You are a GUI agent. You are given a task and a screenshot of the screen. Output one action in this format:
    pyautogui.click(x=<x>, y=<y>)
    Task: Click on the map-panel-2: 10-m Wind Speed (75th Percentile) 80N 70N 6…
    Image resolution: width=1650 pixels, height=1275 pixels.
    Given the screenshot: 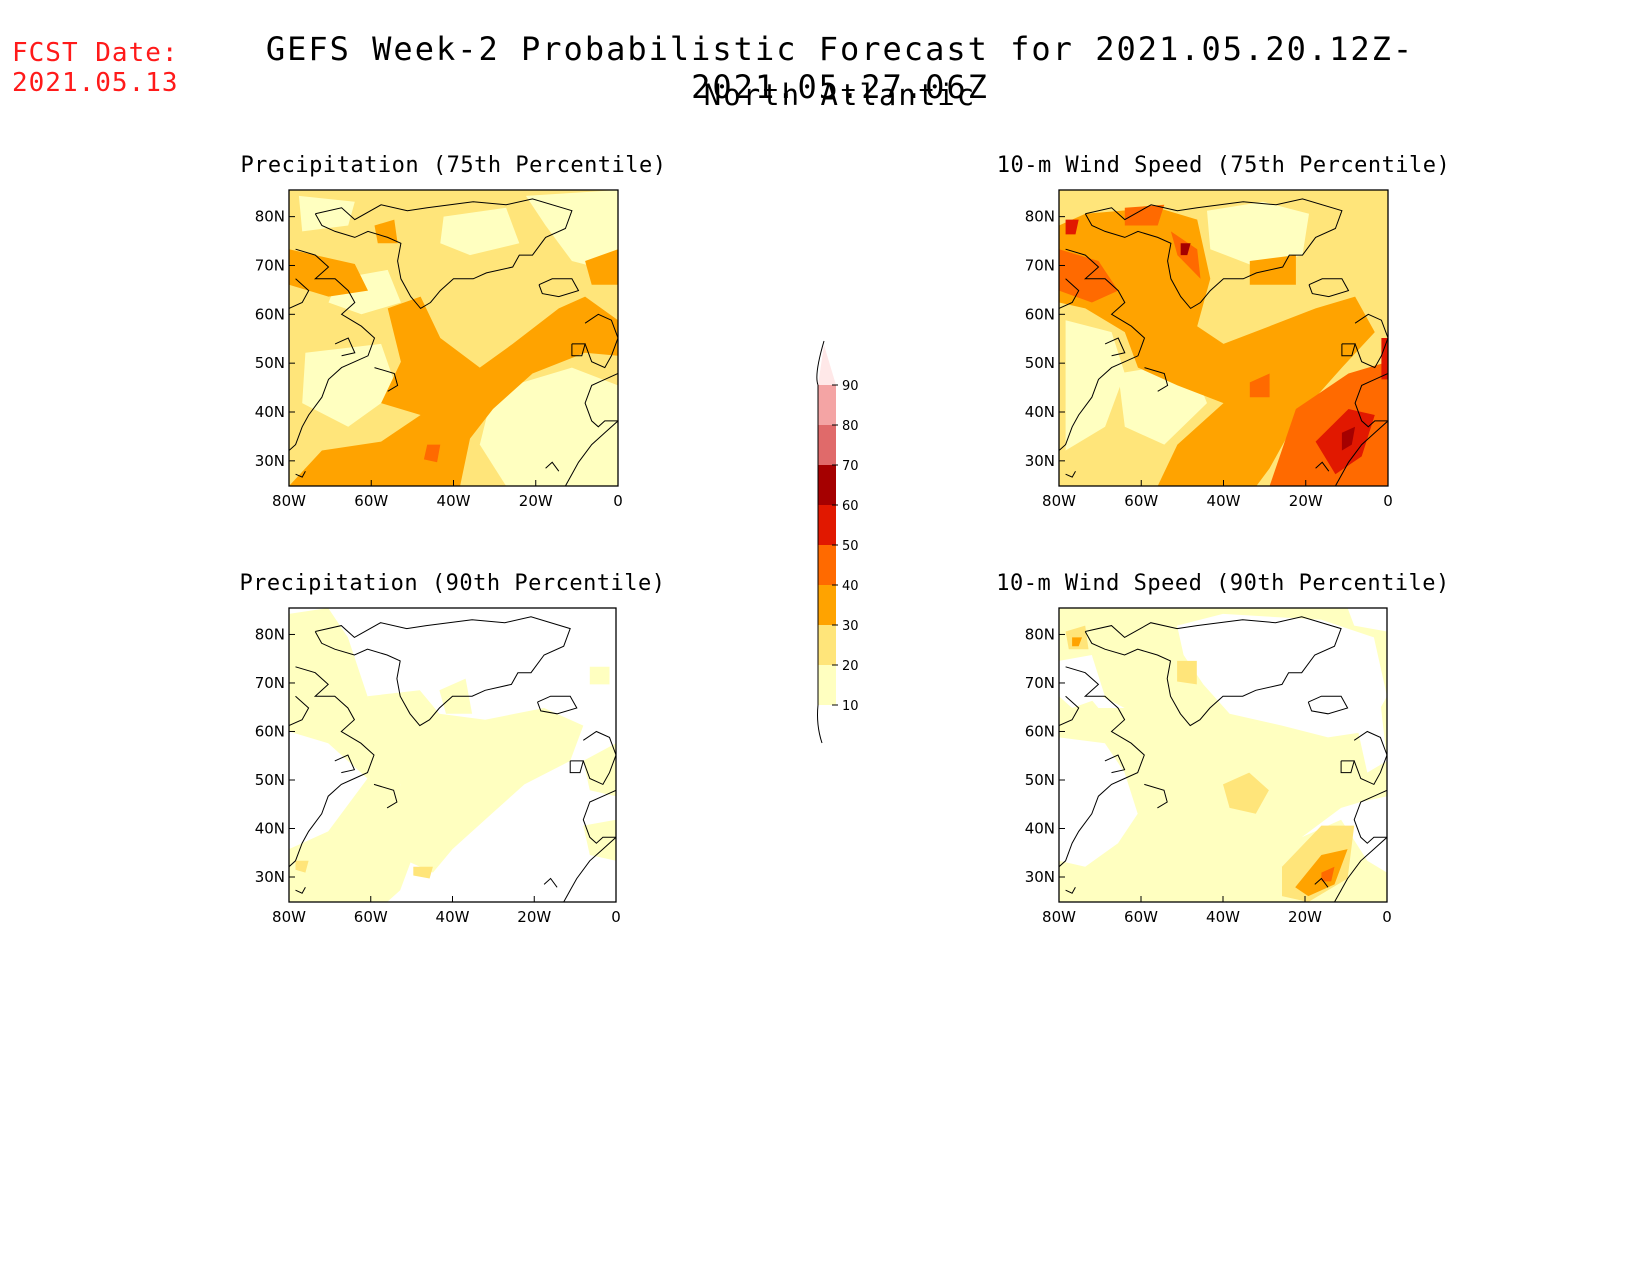 What is the action you would take?
    pyautogui.click(x=1223, y=331)
    